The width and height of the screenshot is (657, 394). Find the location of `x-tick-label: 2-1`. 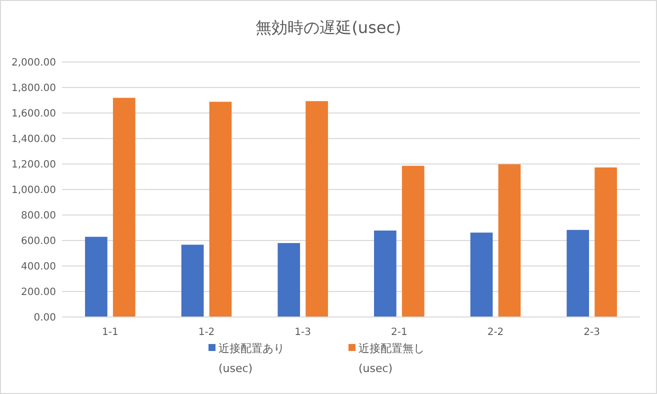

x-tick-label: 2-1 is located at coordinates (399, 332).